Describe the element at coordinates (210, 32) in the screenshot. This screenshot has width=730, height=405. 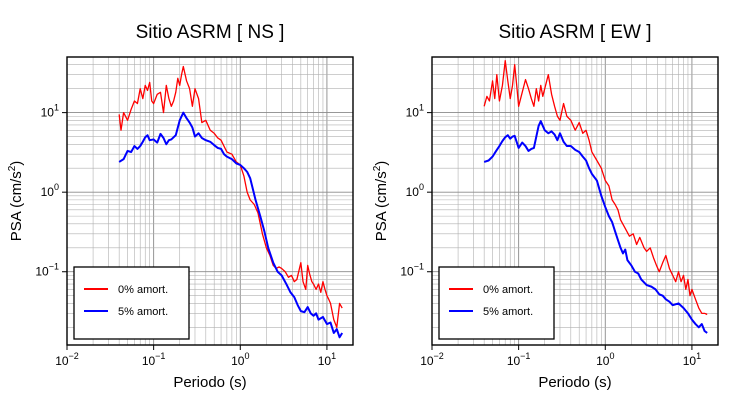
I see `chart-title: Sitio ASRM [ NS ]` at that location.